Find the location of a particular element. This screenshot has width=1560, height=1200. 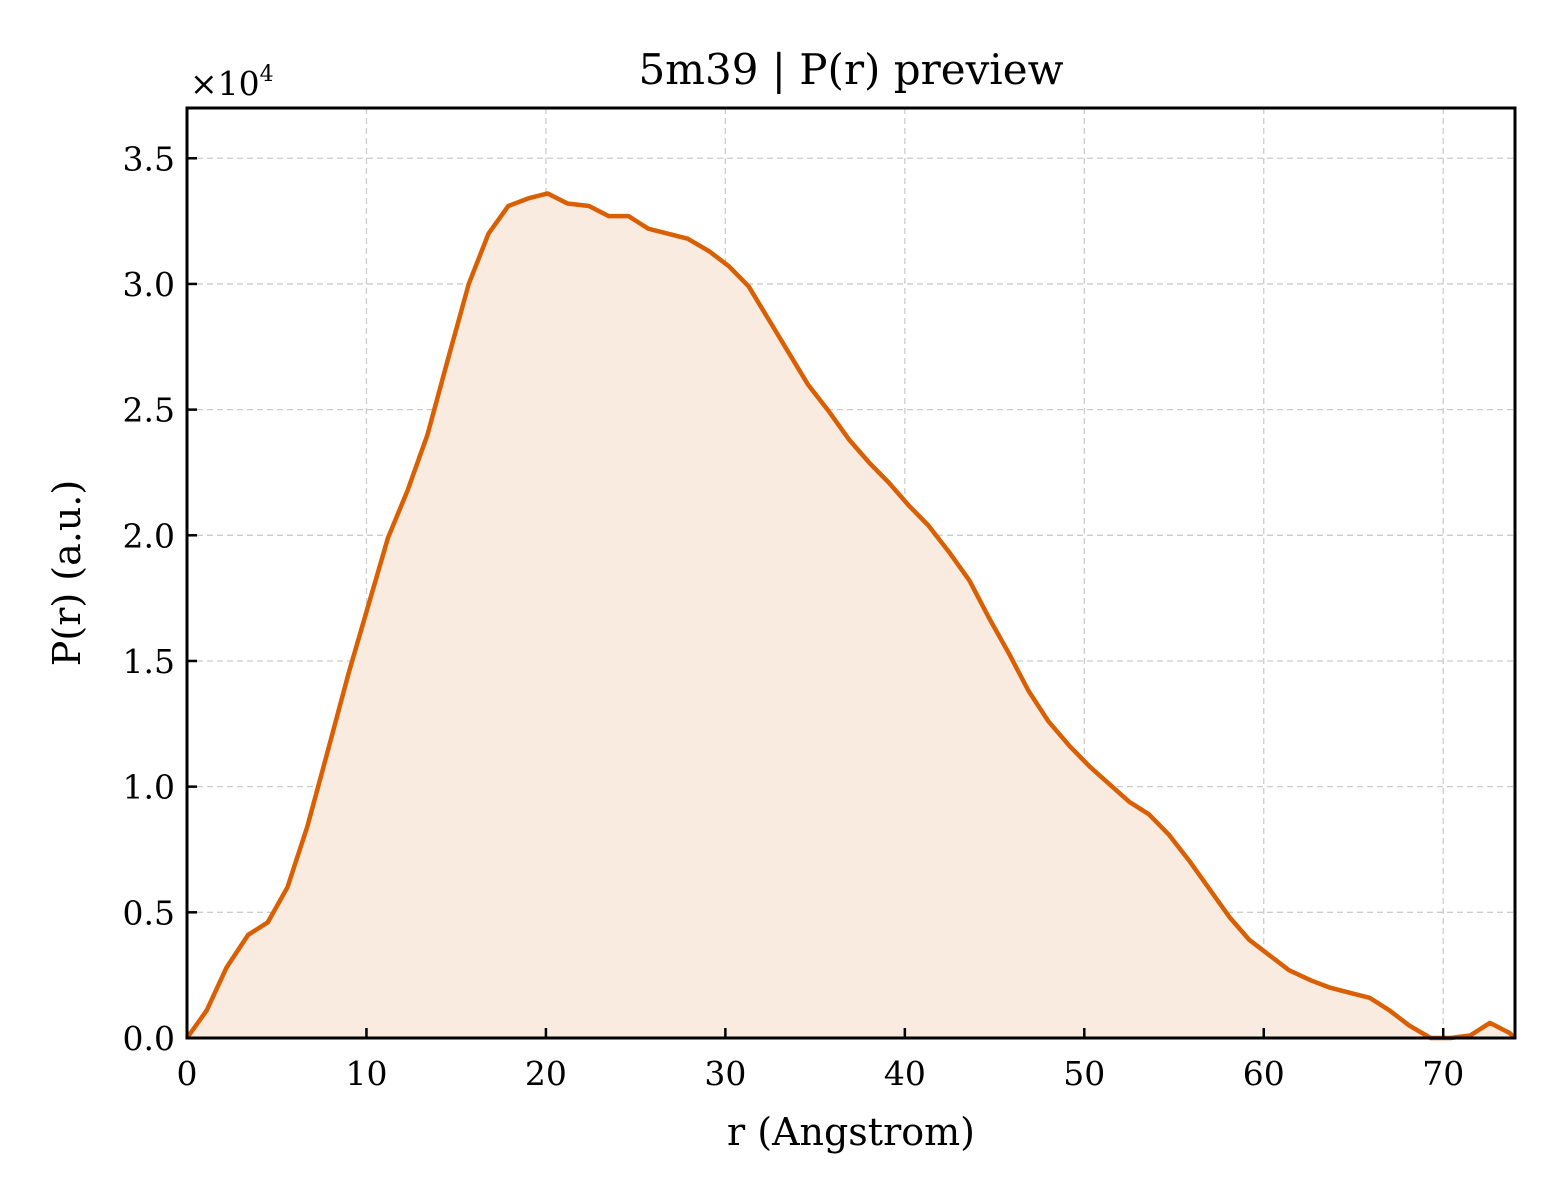

y-tick-label: 0.0 is located at coordinates (149, 1038).